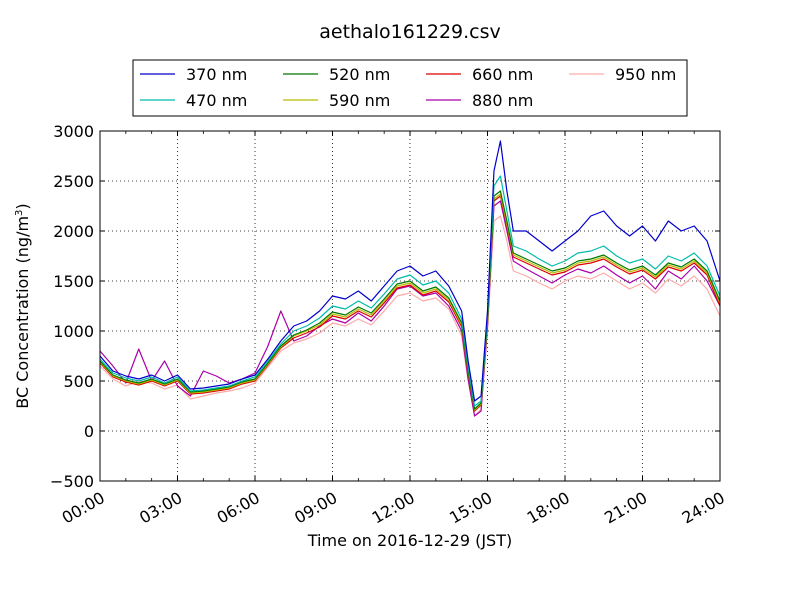 Image resolution: width=800 pixels, height=600 pixels. Describe the element at coordinates (19, 213) in the screenshot. I see `y-axis-label-sup: 3` at that location.